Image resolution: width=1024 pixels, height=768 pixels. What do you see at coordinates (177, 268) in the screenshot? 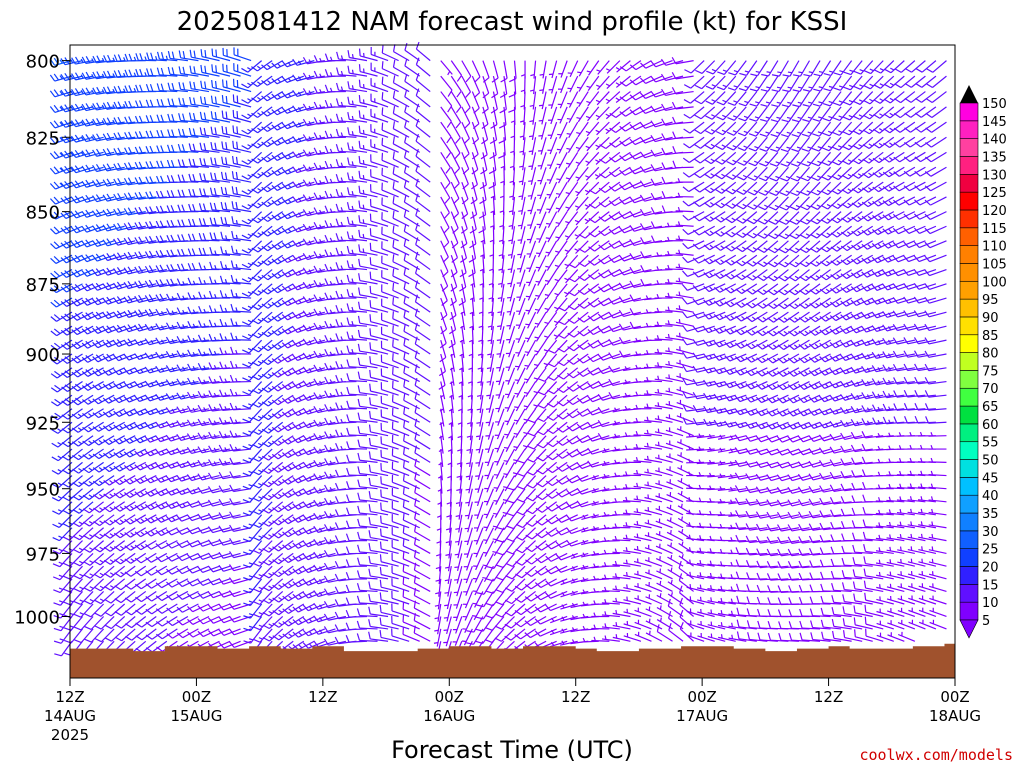
I see `barb-h11-p870` at bounding box center [177, 268].